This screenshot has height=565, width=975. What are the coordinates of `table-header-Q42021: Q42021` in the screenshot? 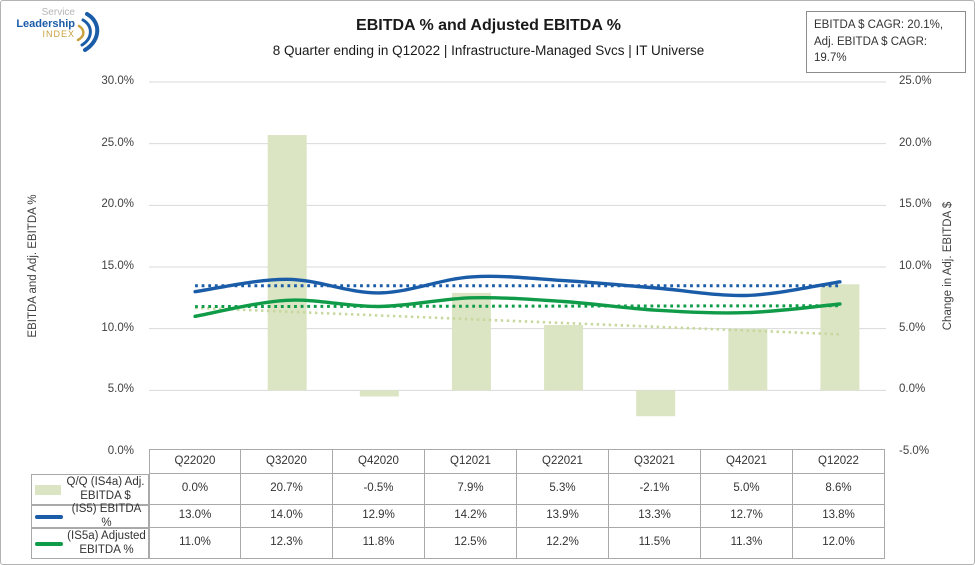 It's located at (747, 461).